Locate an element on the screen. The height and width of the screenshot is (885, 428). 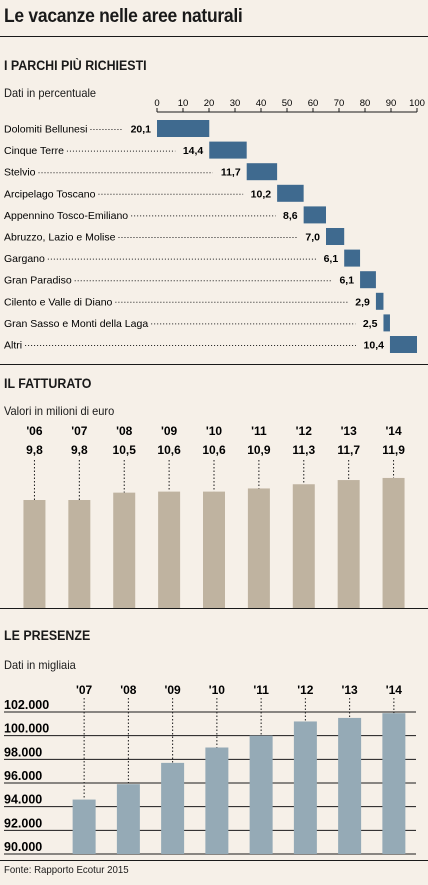
value-label: 2,5 is located at coordinates (370, 324).